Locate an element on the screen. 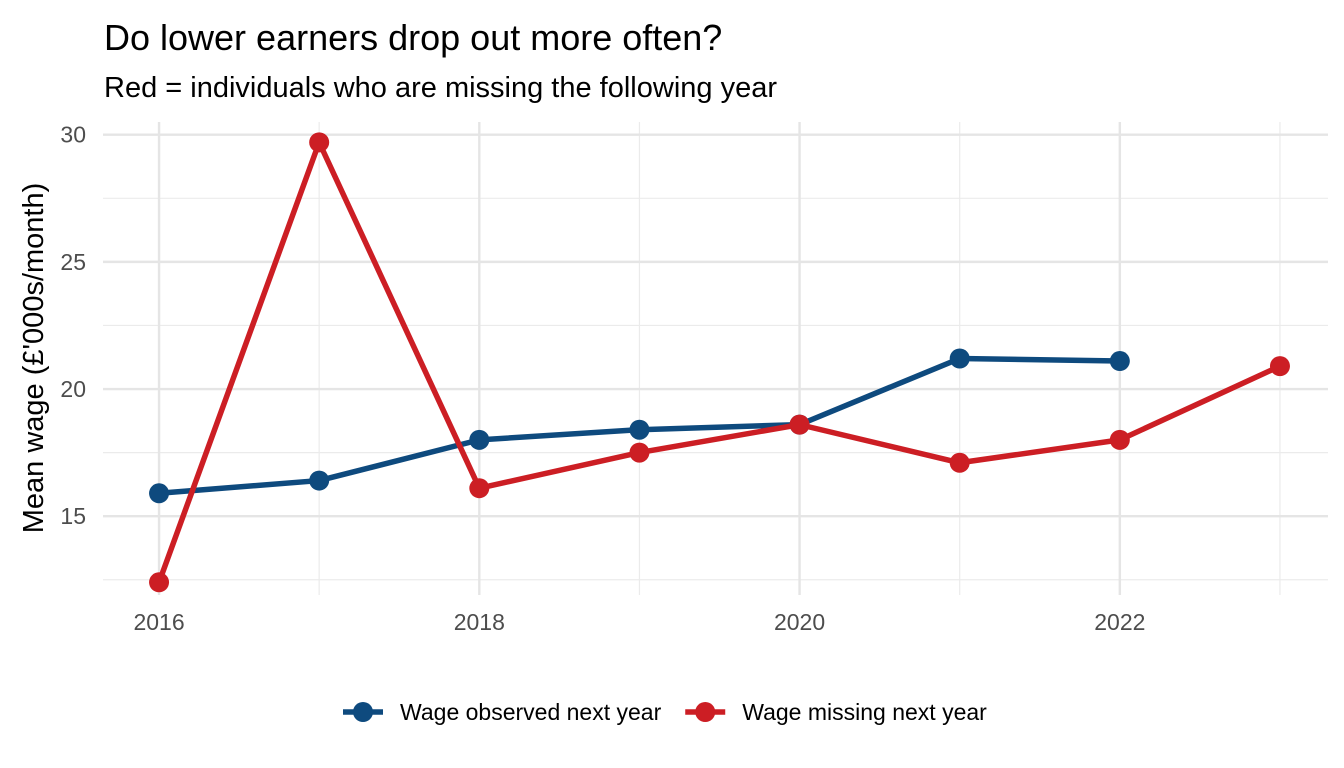  x-tick-label: 2018 is located at coordinates (479, 622).